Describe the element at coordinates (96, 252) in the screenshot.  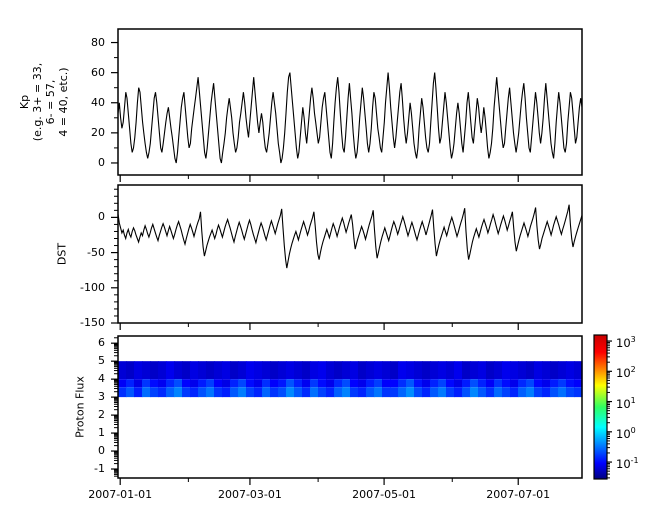
I see `dst-y-tick-label: -50` at that location.